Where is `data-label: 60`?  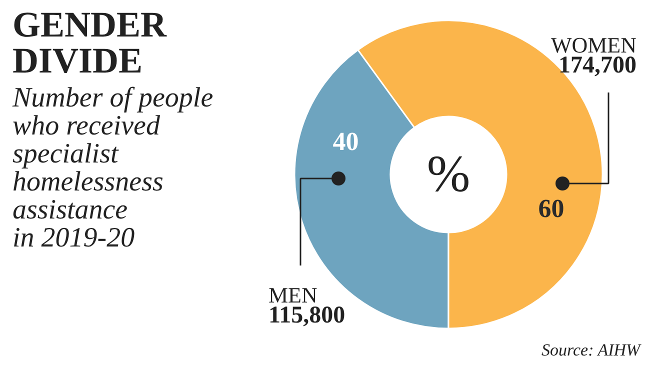
data-label: 60 is located at coordinates (551, 208).